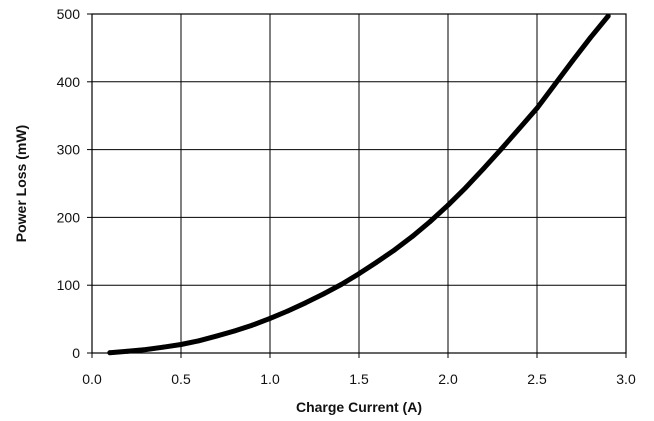 The image size is (654, 421). What do you see at coordinates (76, 353) in the screenshot?
I see `y-tick-label: 0` at bounding box center [76, 353].